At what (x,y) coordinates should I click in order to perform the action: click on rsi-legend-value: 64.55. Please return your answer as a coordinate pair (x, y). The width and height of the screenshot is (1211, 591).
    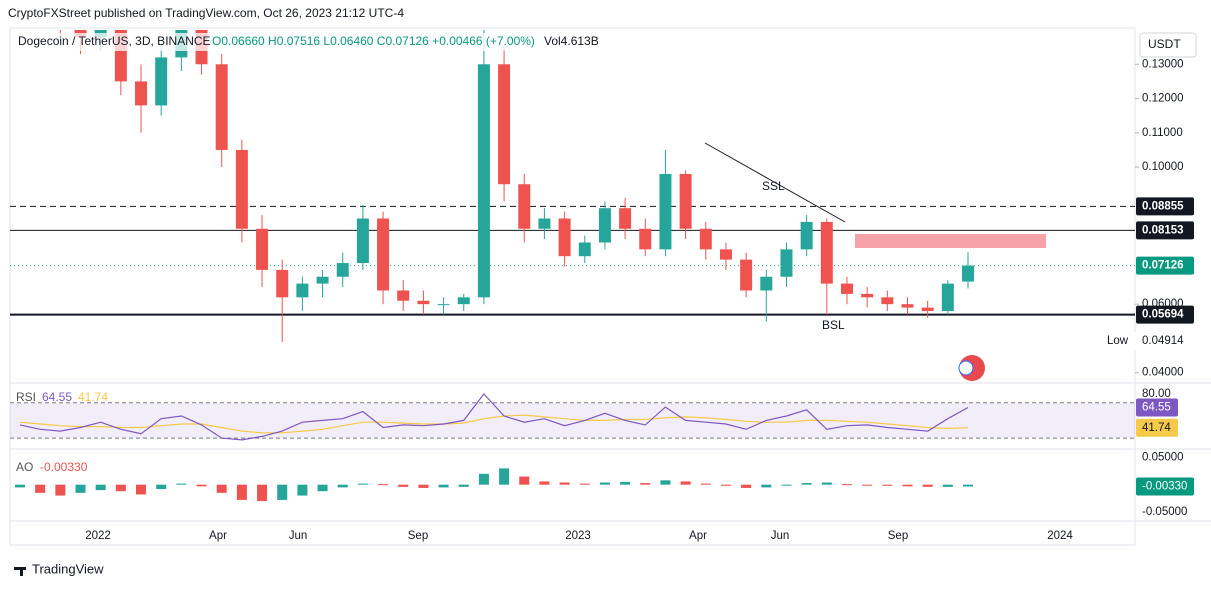
    Looking at the image, I should click on (57, 397).